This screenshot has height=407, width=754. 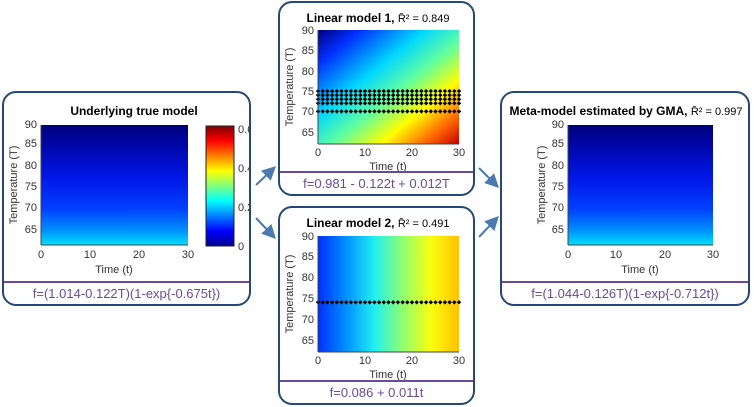 I want to click on colorbar-tick: 0.4, so click(x=244, y=169).